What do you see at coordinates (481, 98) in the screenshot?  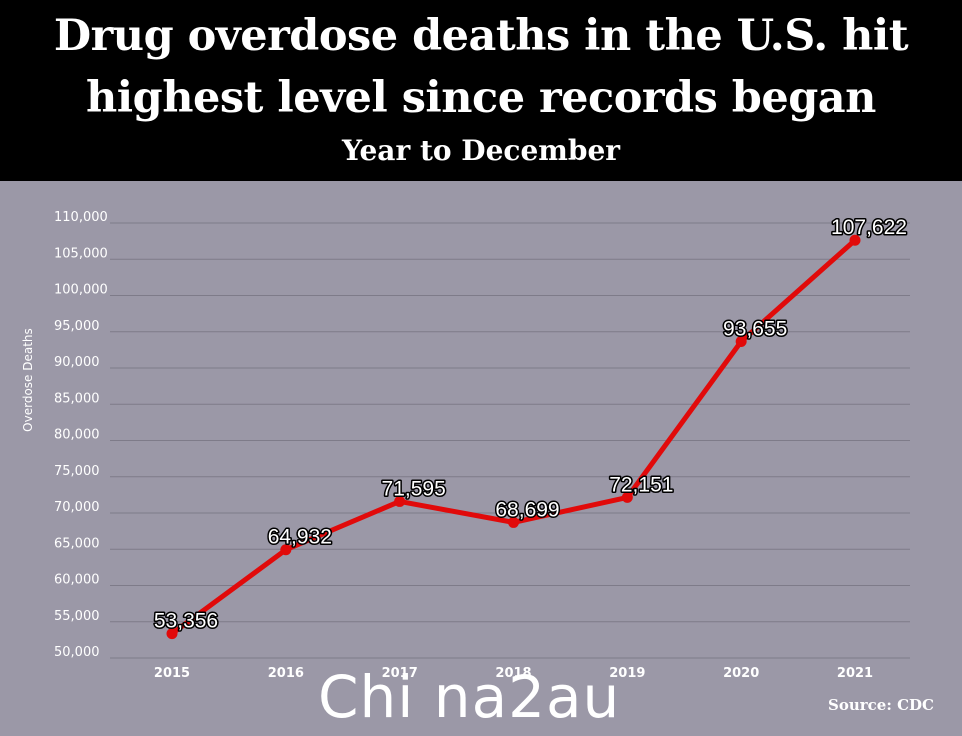 I see `chart-title-line-2: highest level since records began` at bounding box center [481, 98].